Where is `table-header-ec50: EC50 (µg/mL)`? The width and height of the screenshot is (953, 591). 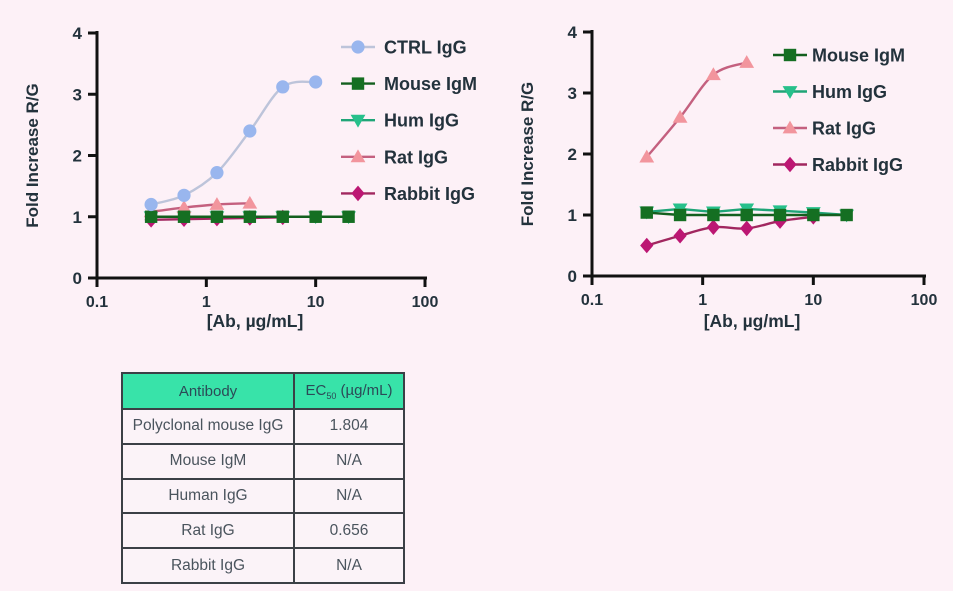
table-header-ec50: EC50 (µg/mL) is located at coordinates (349, 391).